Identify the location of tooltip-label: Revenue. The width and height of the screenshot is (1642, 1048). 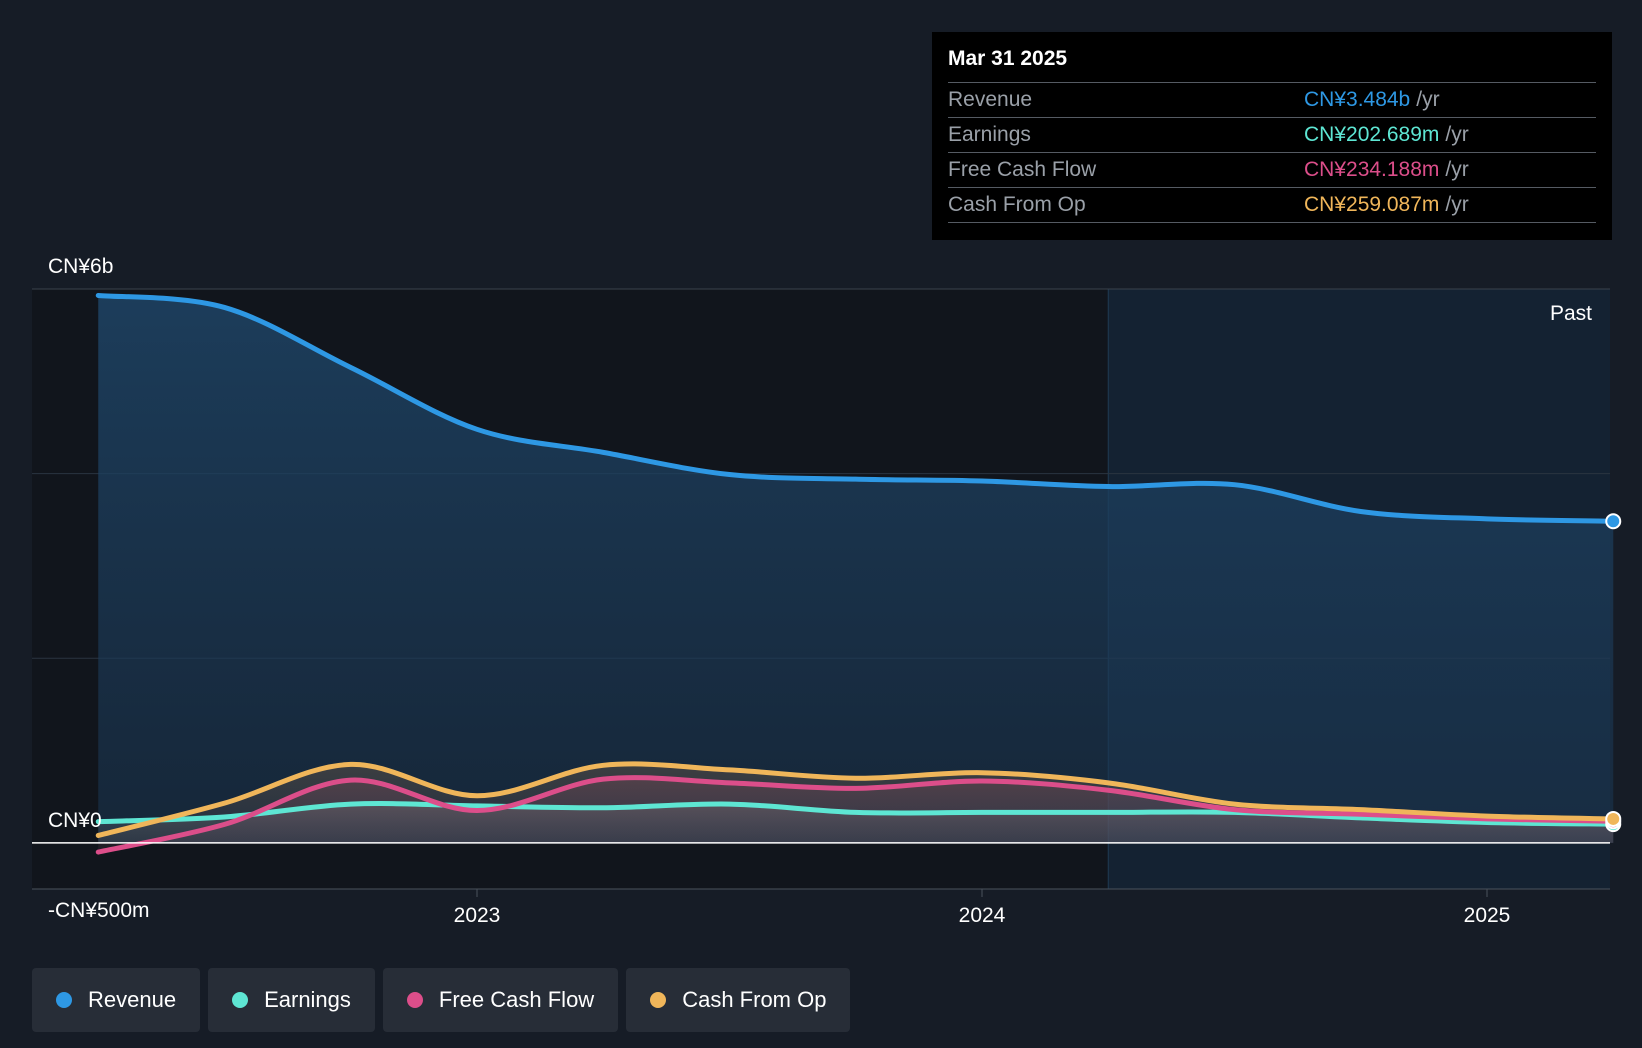
(990, 99).